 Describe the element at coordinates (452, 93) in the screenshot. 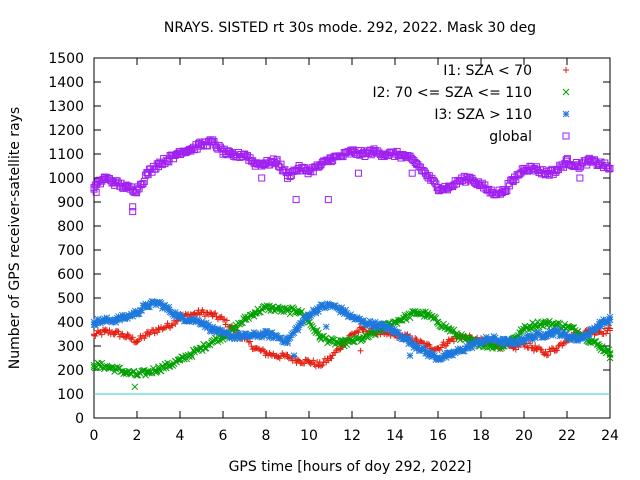

I see `legend-label: I2: 70 <= SZA <= 110` at that location.